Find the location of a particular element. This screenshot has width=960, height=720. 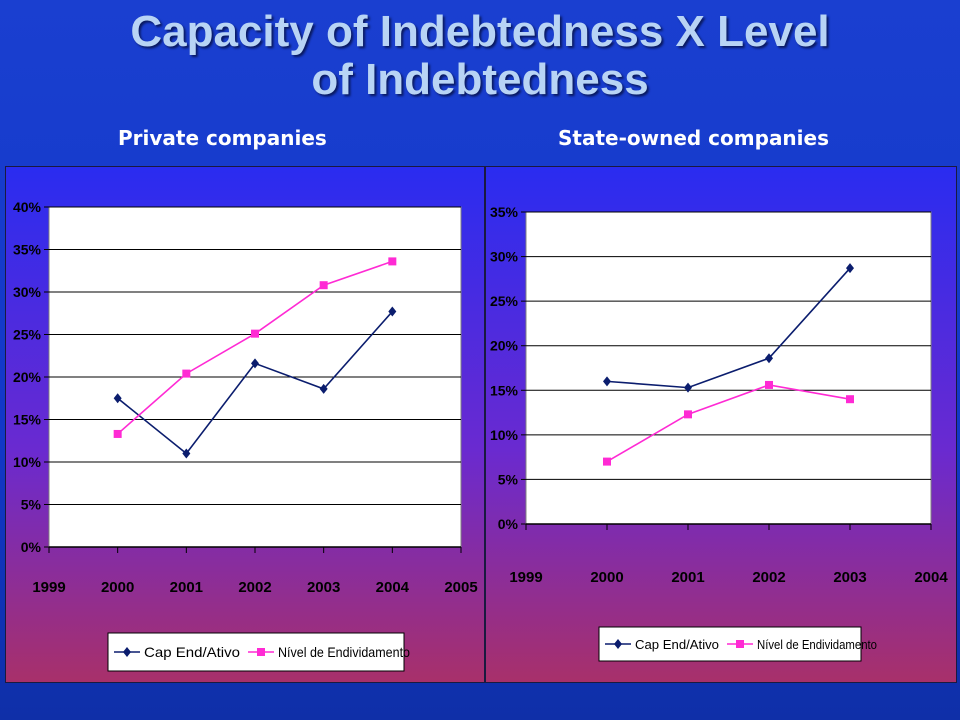

subtitle-state-owned: State-owned companies is located at coordinates (693, 138).